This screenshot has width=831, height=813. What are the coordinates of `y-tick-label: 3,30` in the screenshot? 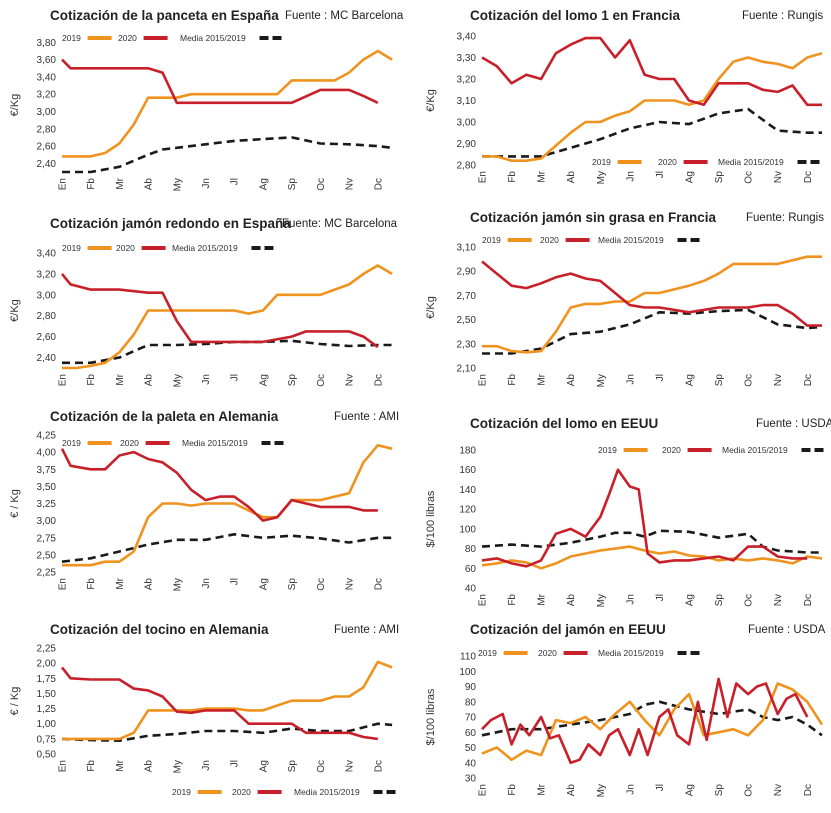 It's located at (467, 58).